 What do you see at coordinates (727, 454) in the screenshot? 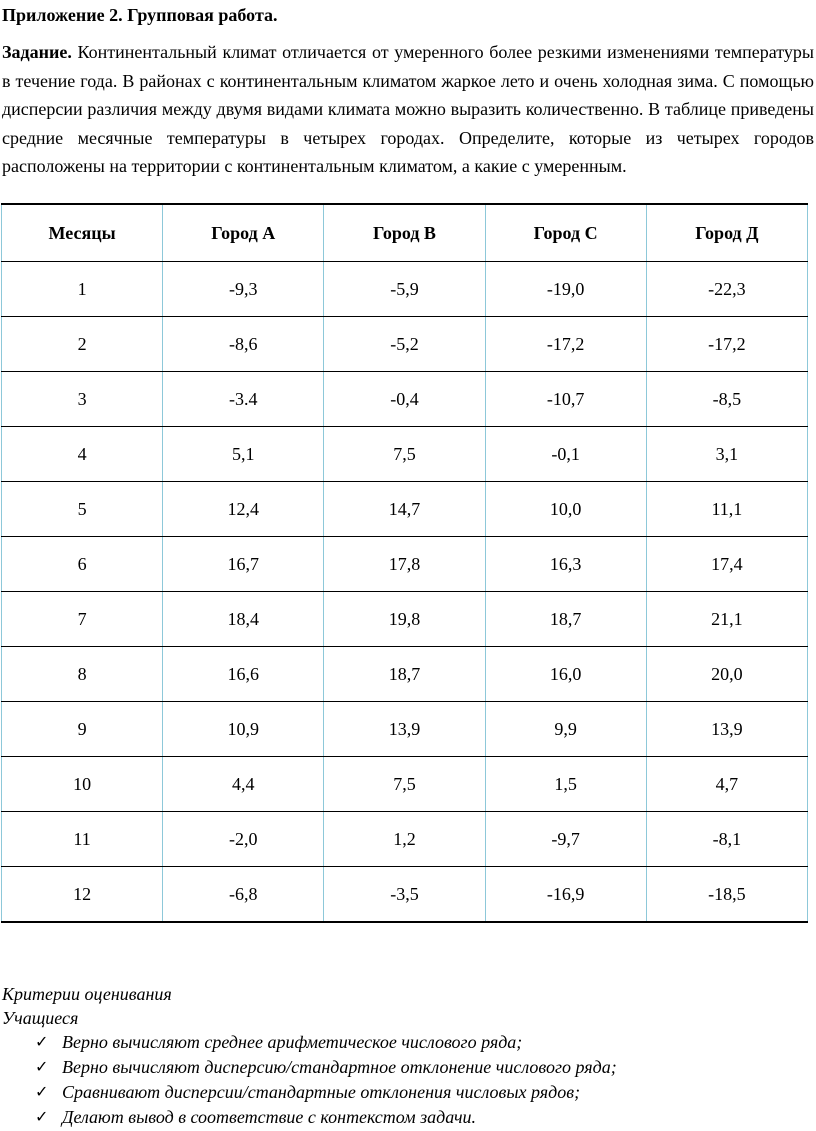
I see `temperature-cell: 3,1` at bounding box center [727, 454].